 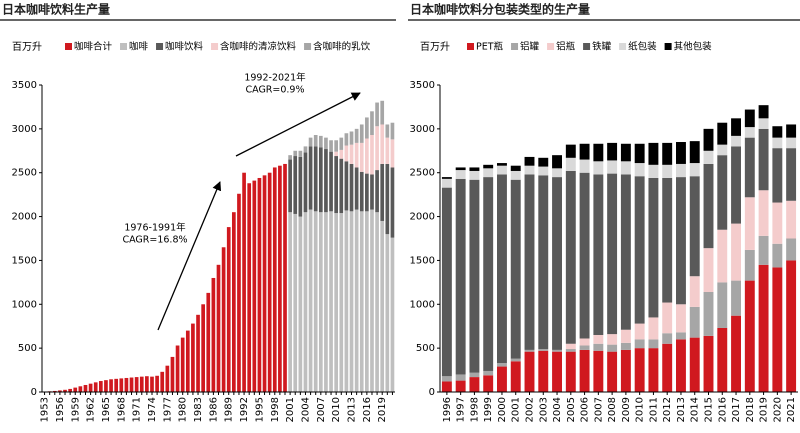 I want to click on legend-label: 含咖啡的清凉饮料, so click(x=258, y=47).